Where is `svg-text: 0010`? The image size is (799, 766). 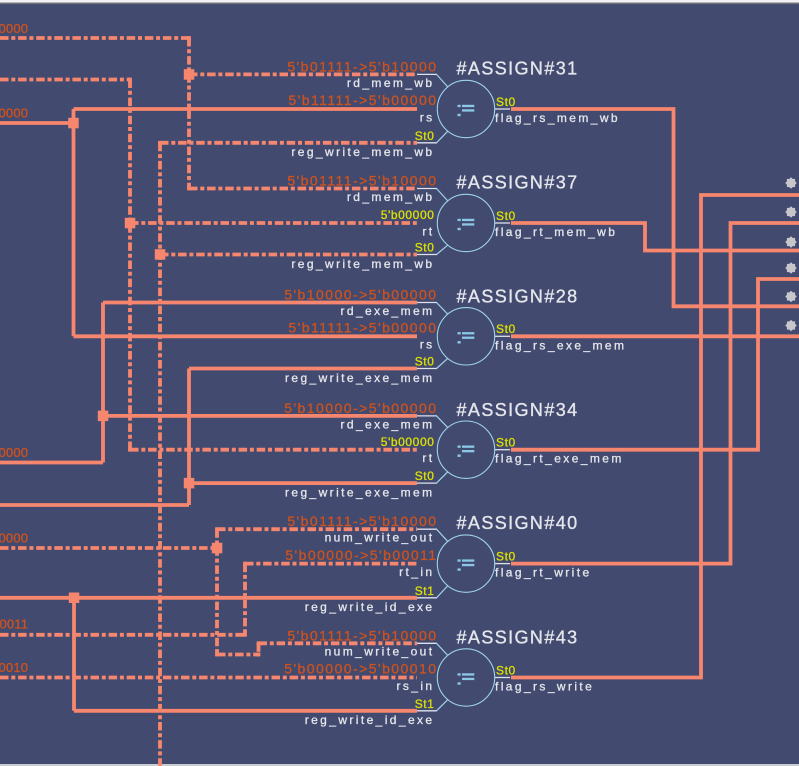 svg-text: 0010 is located at coordinates (14, 667).